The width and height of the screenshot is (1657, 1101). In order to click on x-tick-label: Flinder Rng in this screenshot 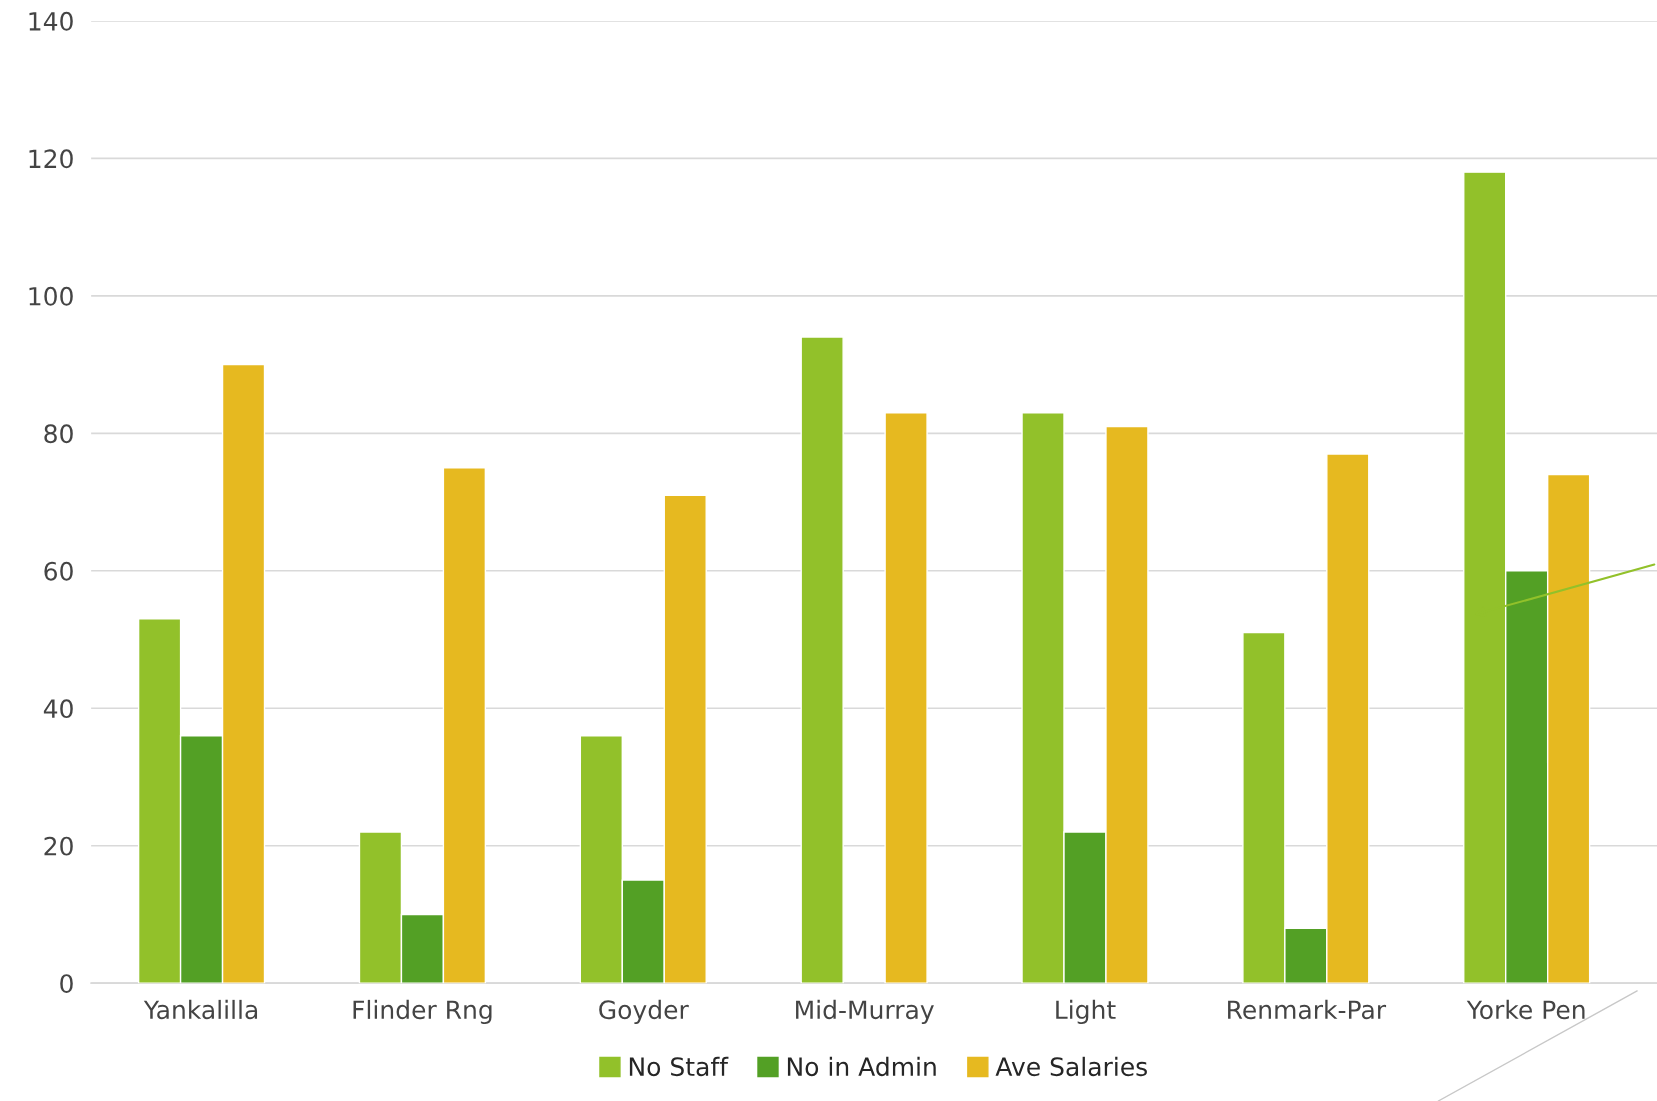, I will do `click(422, 1012)`.